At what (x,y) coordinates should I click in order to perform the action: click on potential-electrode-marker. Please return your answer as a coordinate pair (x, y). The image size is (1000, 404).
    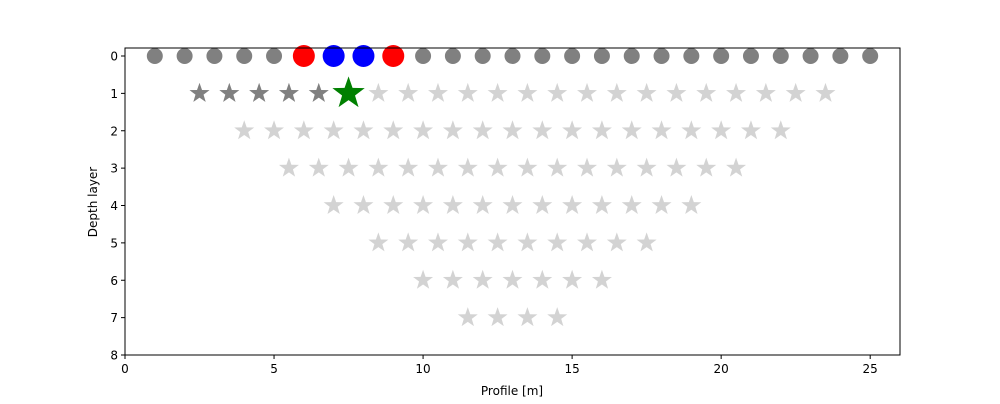
    Looking at the image, I should click on (363, 56).